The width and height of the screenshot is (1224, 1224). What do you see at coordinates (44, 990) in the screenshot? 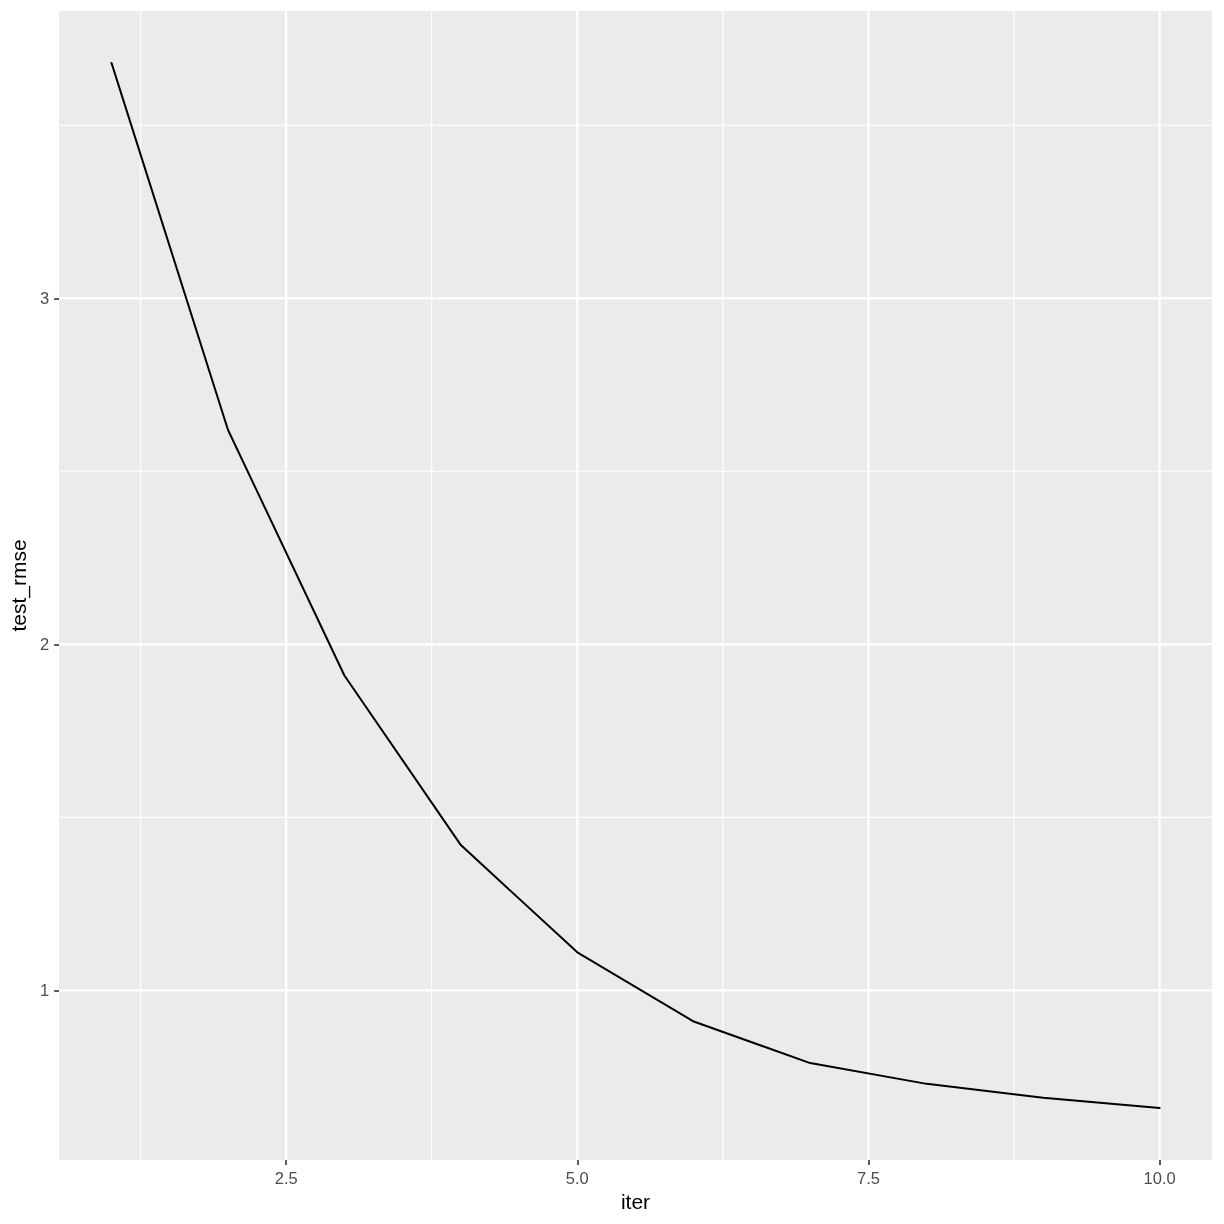
I see `y-tick-label: 1` at bounding box center [44, 990].